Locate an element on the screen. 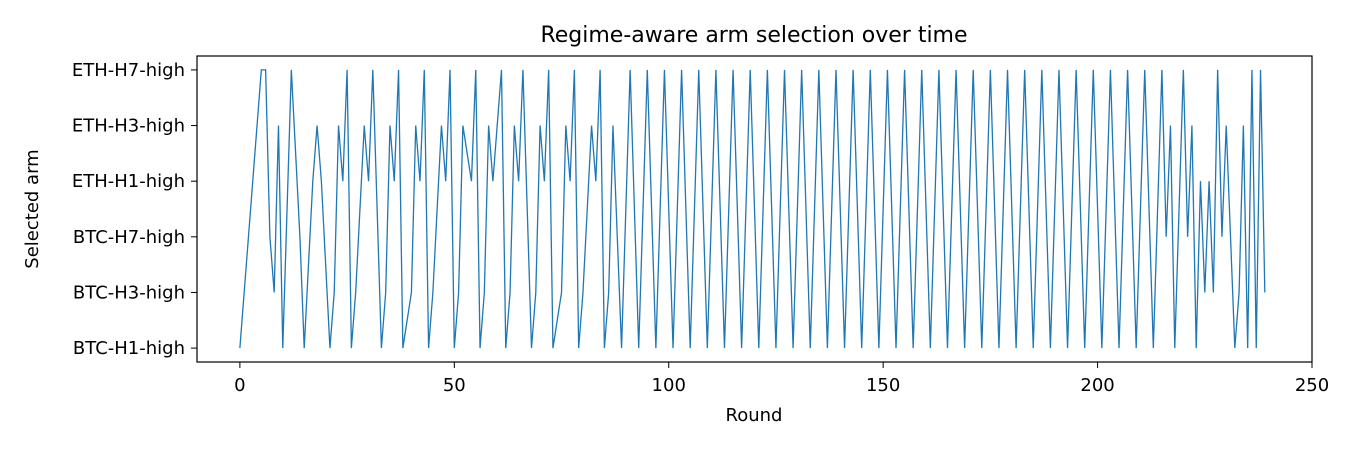 The height and width of the screenshot is (450, 1350). y-tick-label: BTC-H1-high is located at coordinates (129, 348).